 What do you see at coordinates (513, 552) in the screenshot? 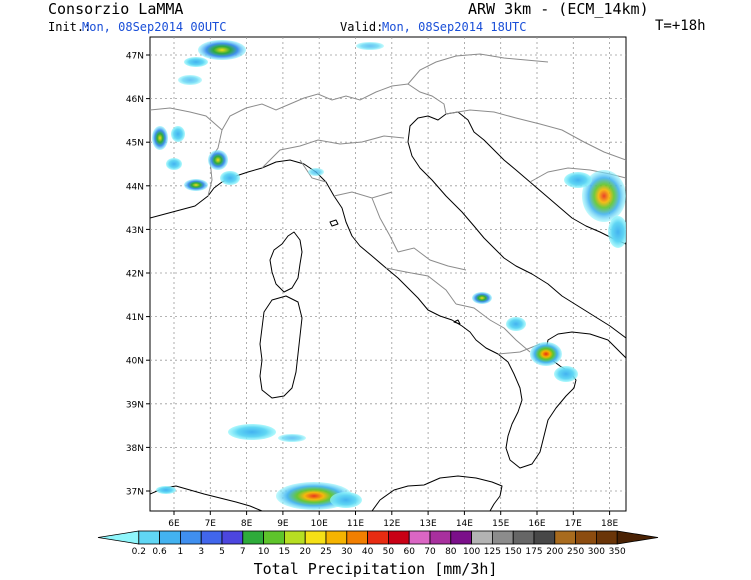
I see `colorbar-label: 150` at bounding box center [513, 552].